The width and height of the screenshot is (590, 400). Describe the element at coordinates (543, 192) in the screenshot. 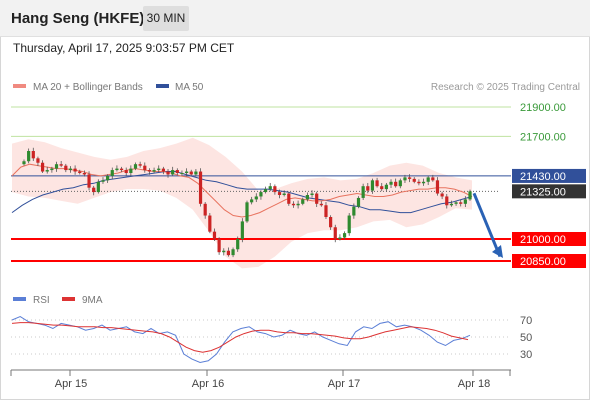

I see `level-label-3: 21325.00` at that location.